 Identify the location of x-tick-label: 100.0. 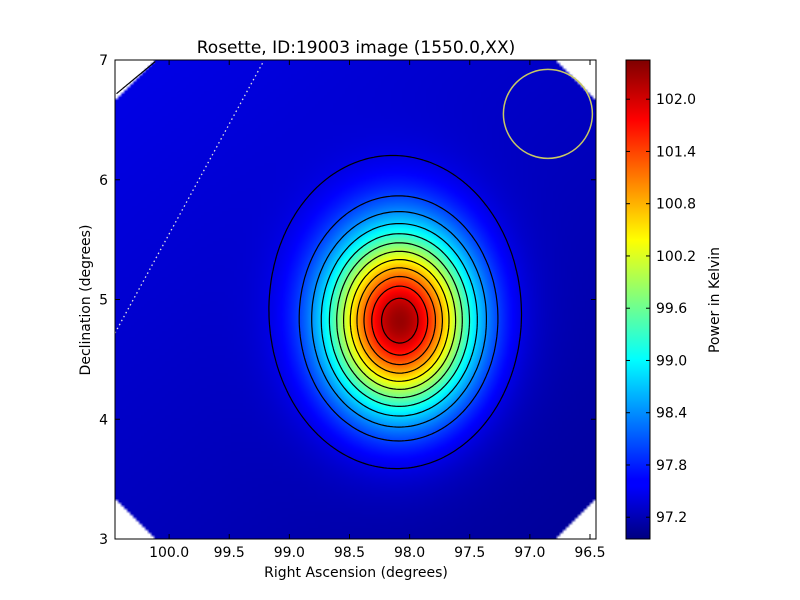
(169, 553).